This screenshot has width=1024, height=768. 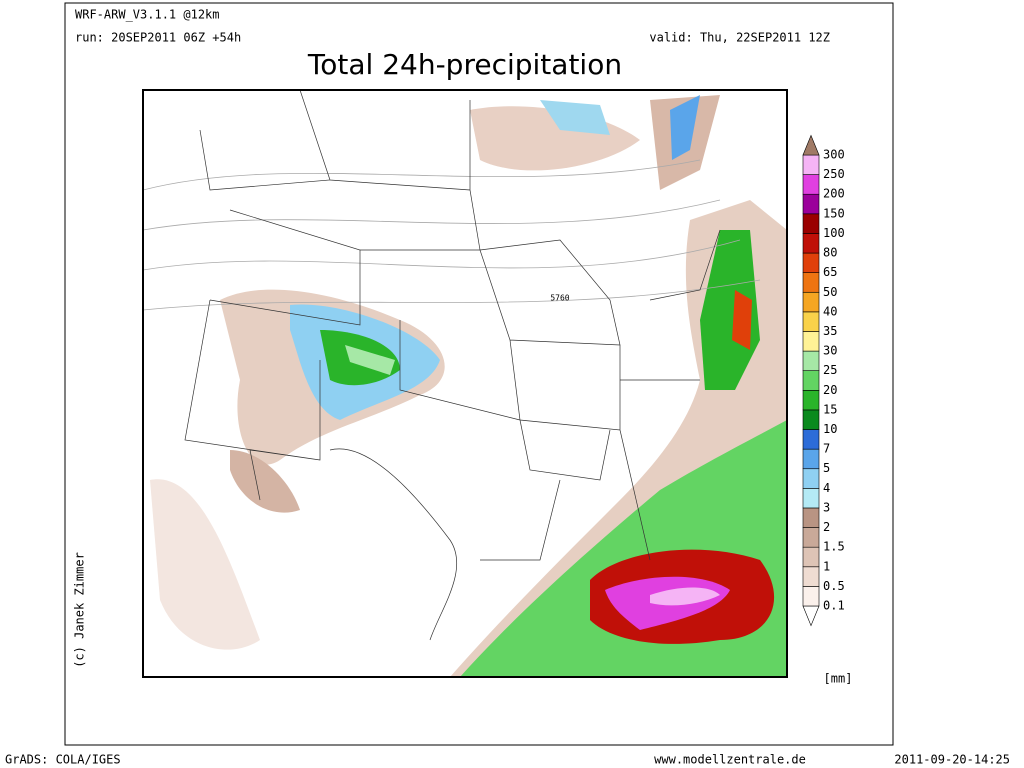 What do you see at coordinates (730, 760) in the screenshot?
I see `footer-center: www.modellzentrale.de` at bounding box center [730, 760].